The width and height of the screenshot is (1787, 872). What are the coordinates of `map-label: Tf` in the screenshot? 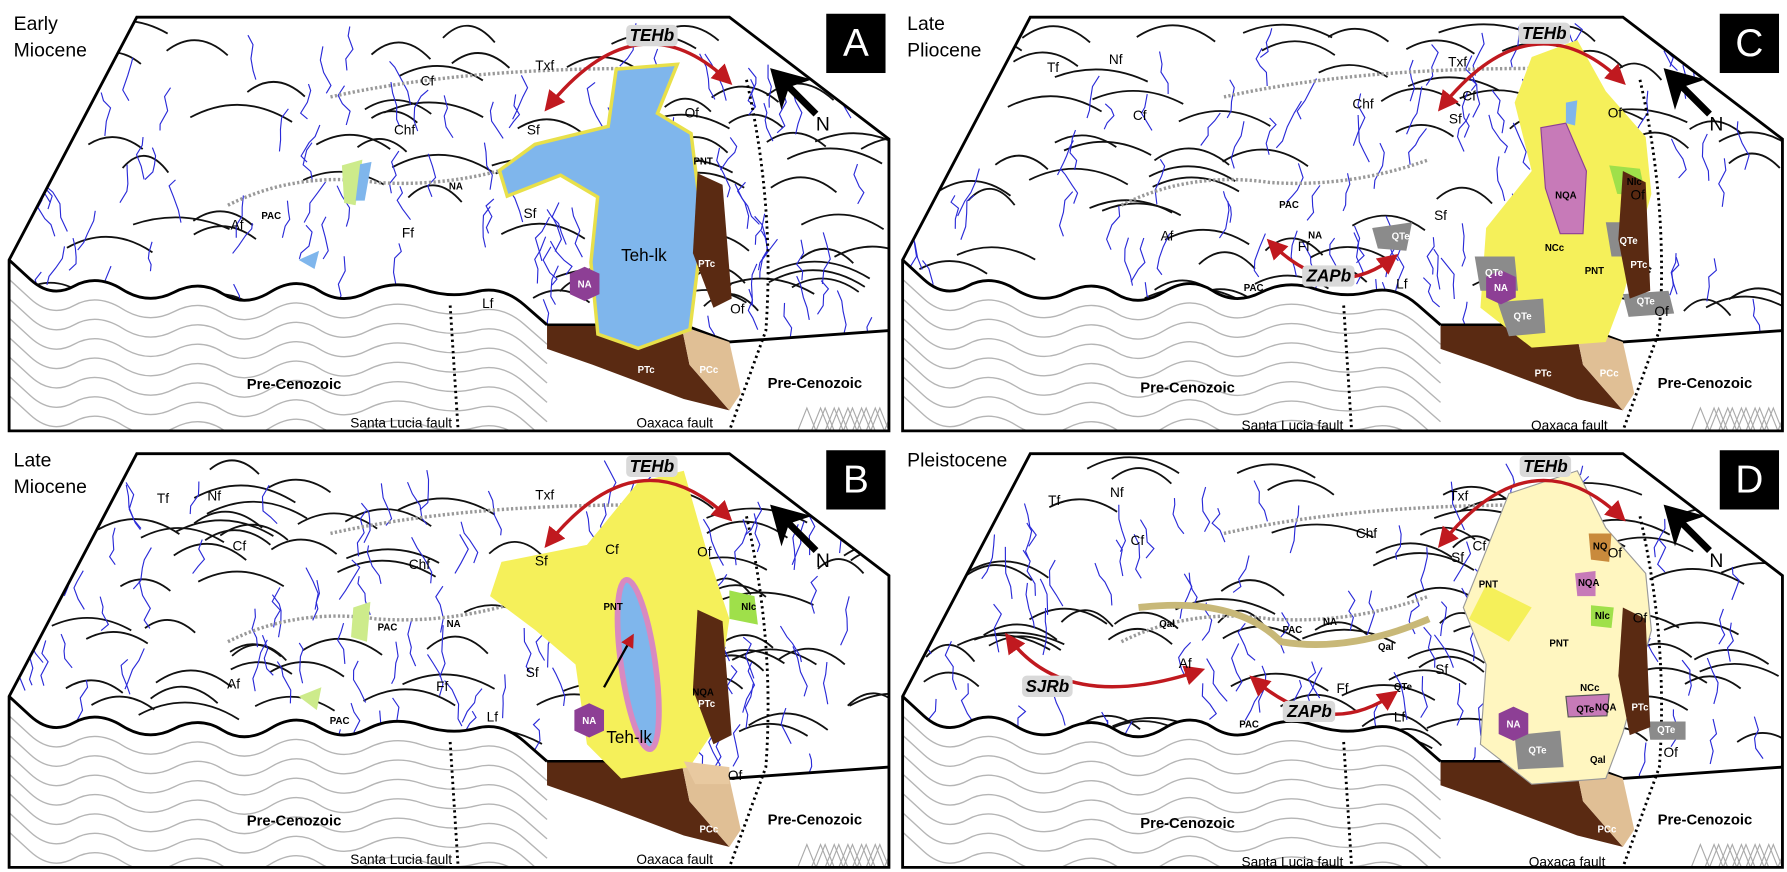 It's located at (1054, 500).